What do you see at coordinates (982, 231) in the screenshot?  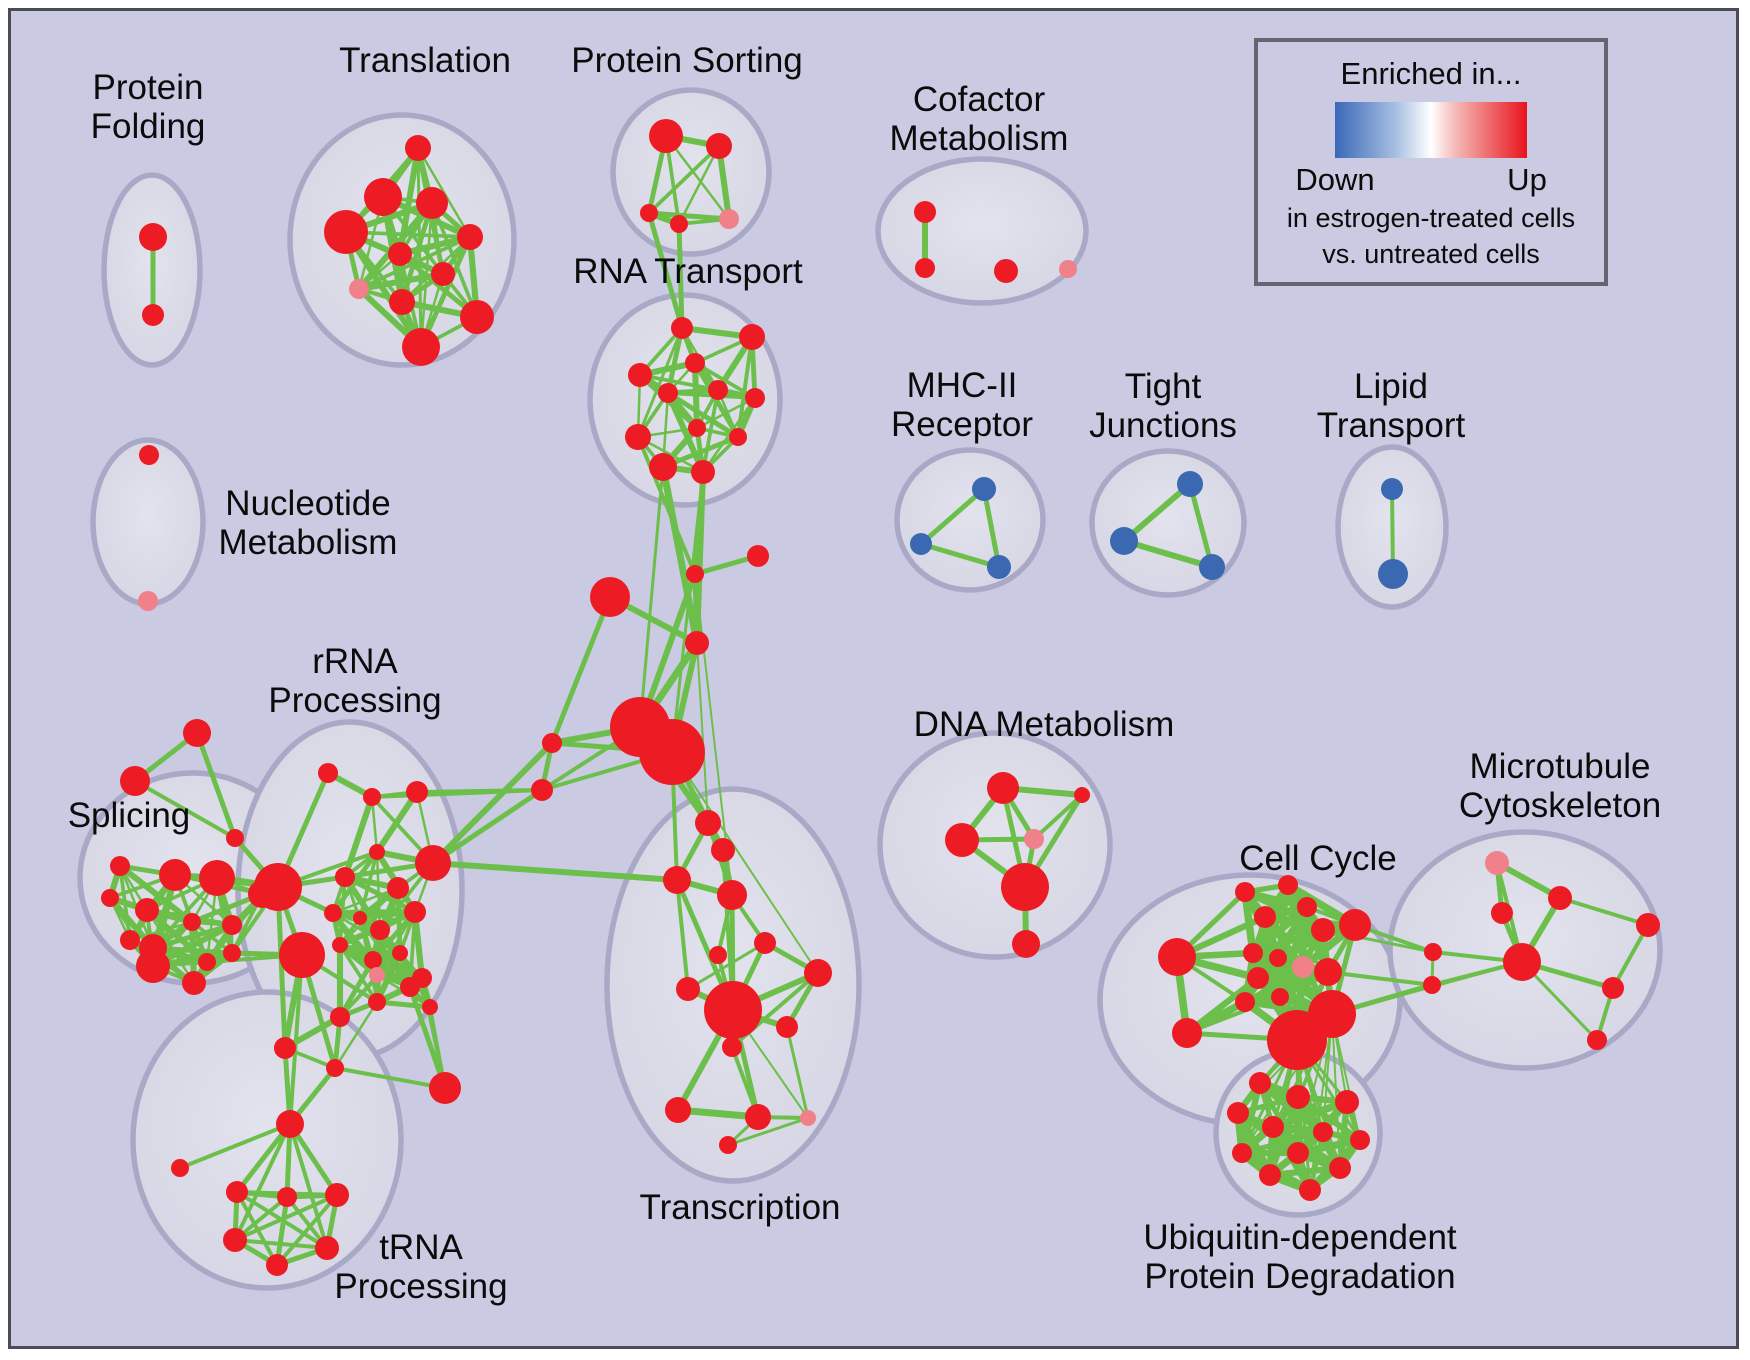 I see `cluster-bubble-cofactor-metabolism` at bounding box center [982, 231].